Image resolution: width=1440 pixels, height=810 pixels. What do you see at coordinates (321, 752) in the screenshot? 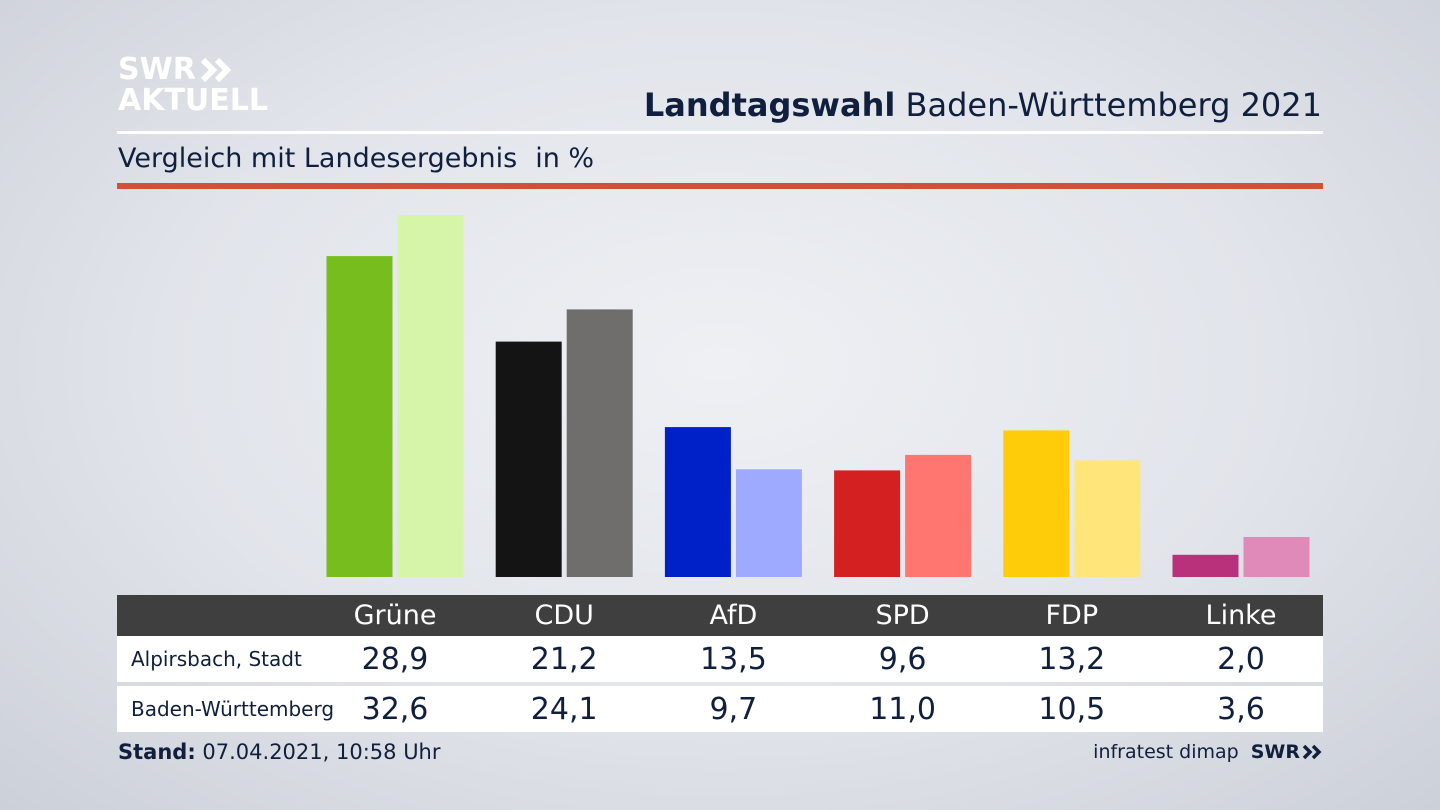
I see `stand-value: 07.04.2021, 10:58 Uhr` at bounding box center [321, 752].